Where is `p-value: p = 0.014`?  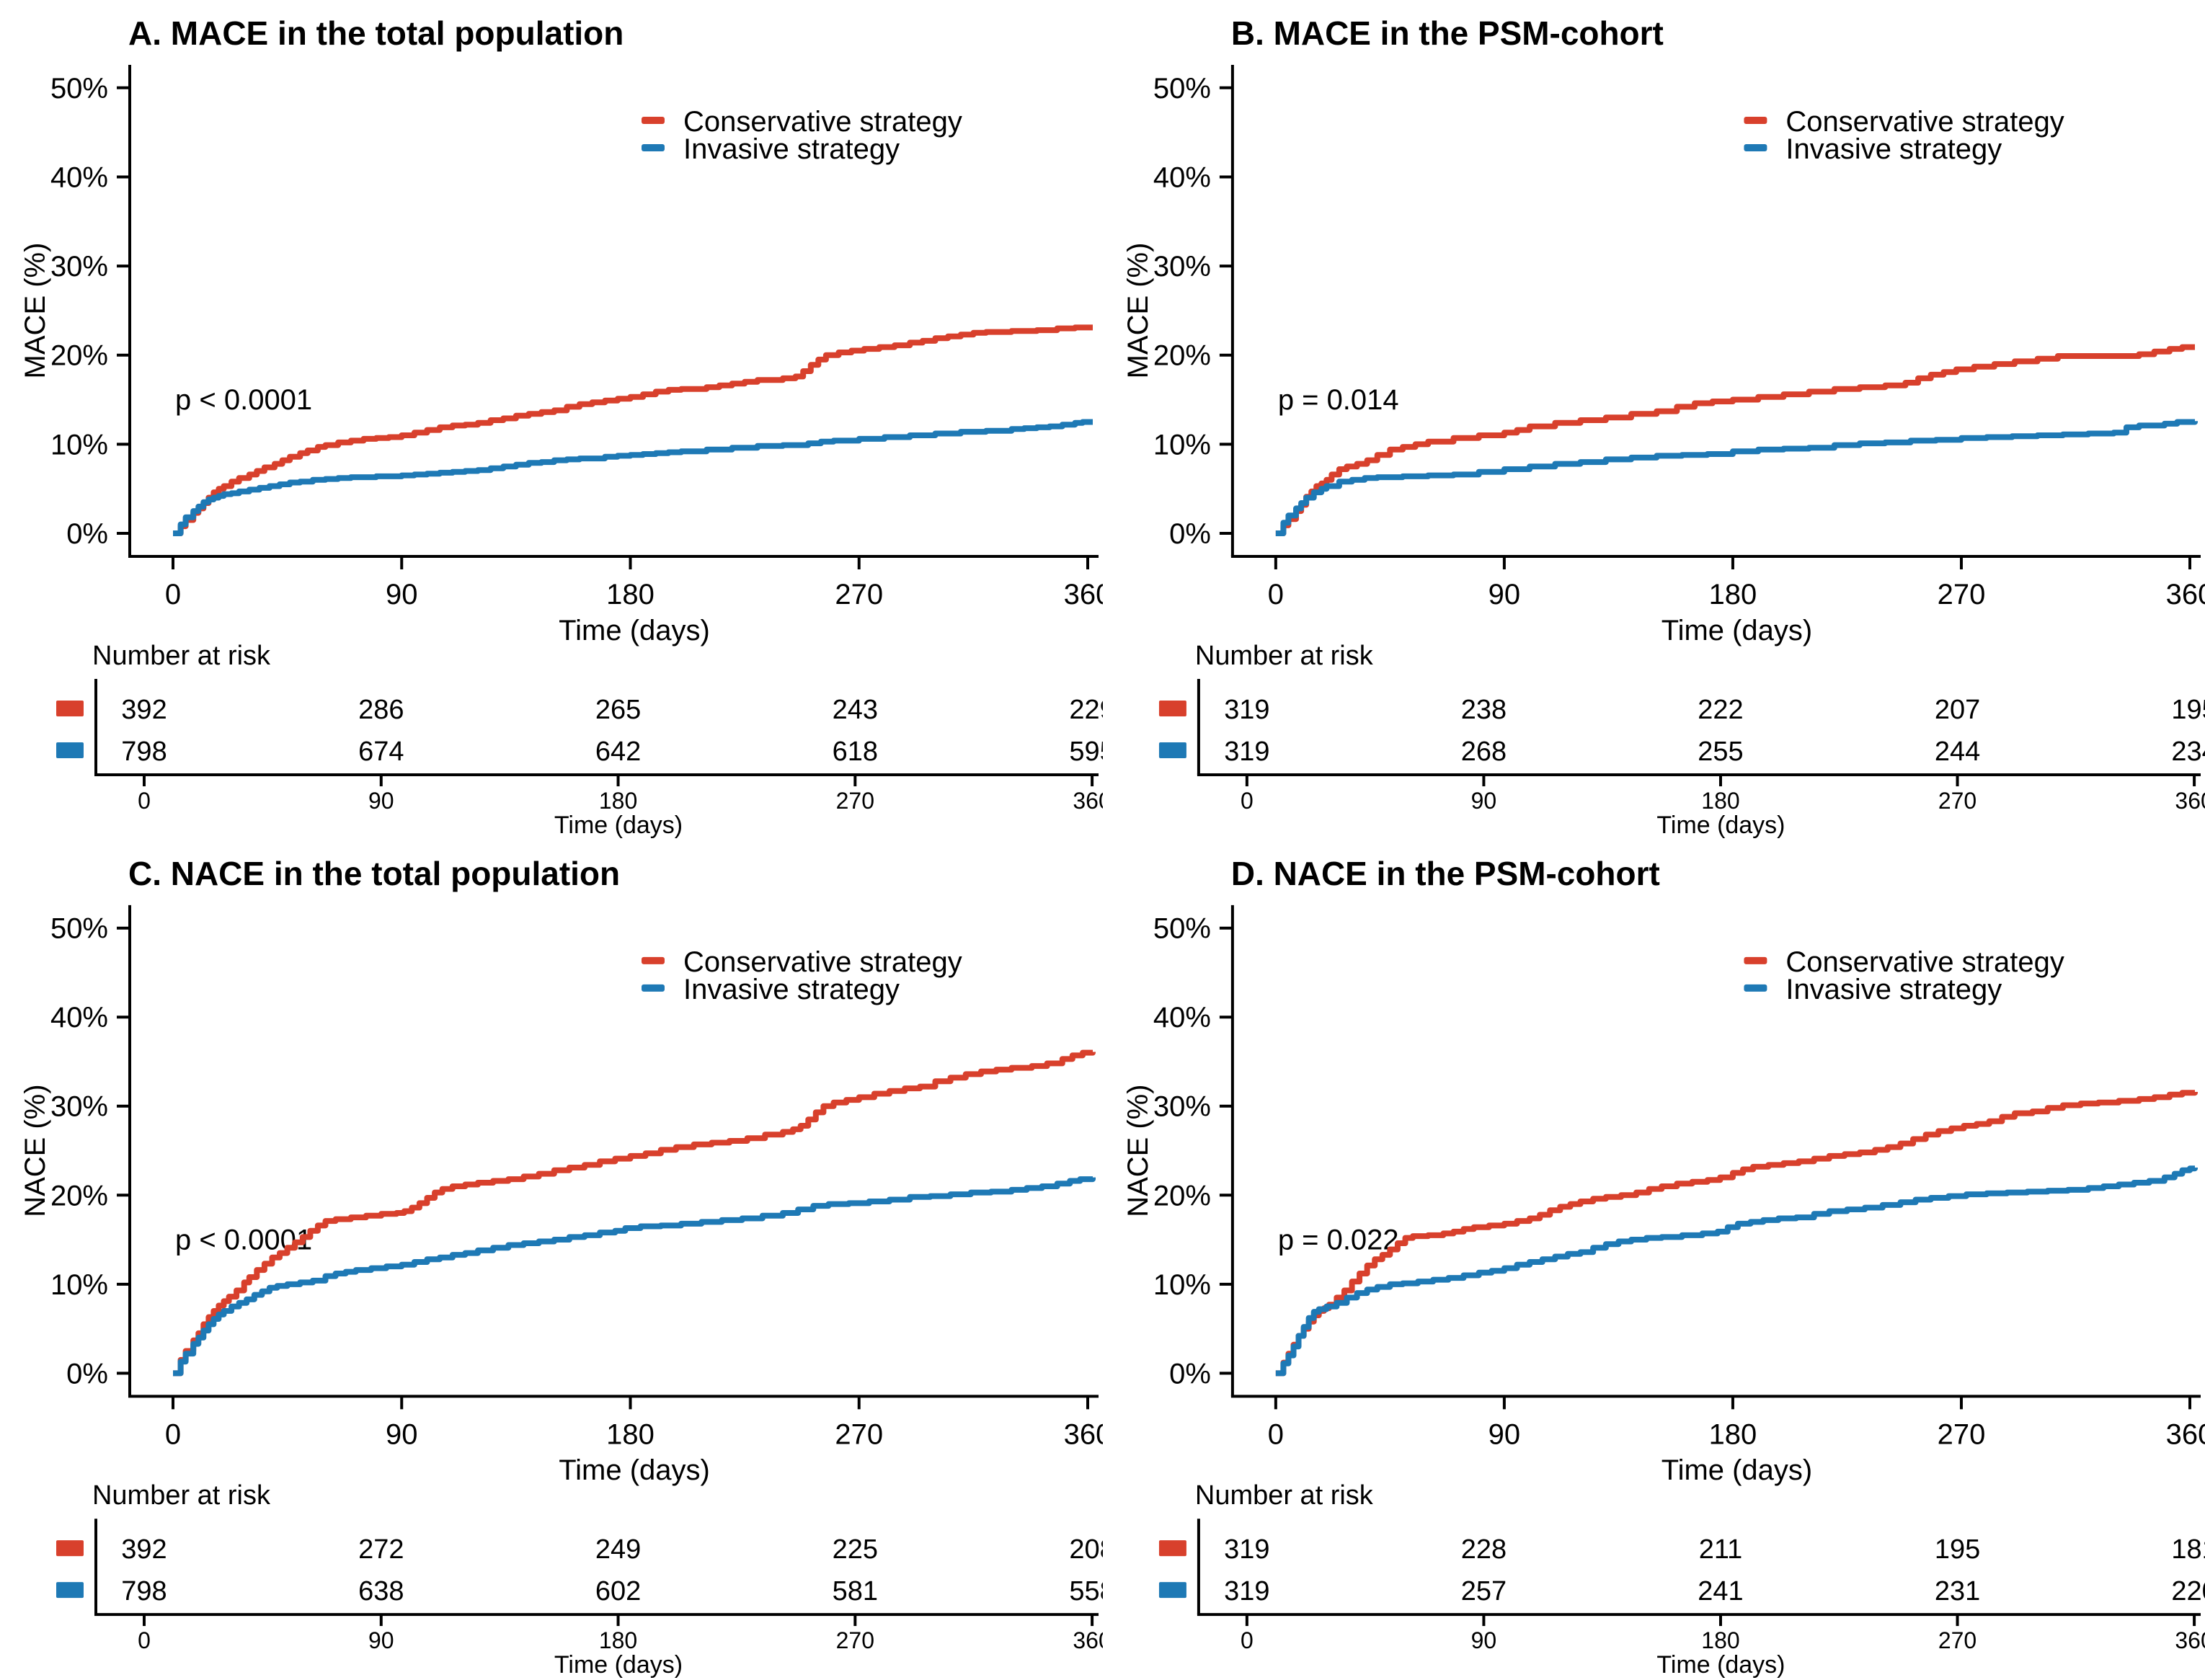 p-value: p = 0.014 is located at coordinates (1338, 400).